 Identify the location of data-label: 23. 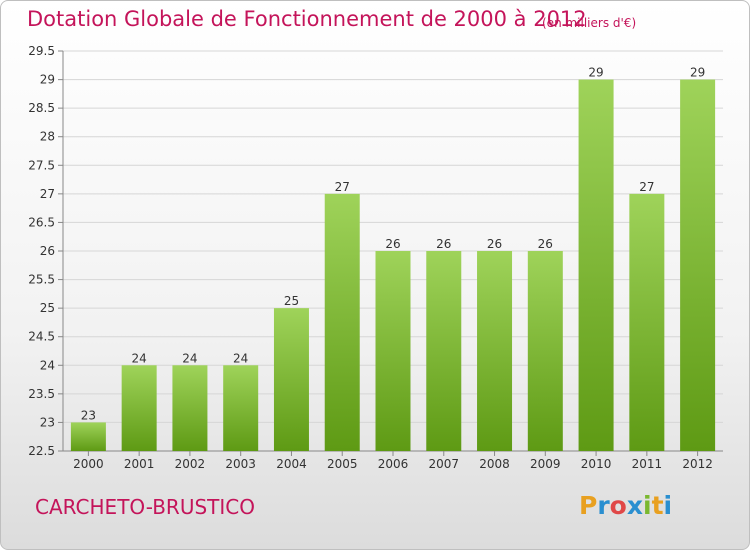
(88, 415).